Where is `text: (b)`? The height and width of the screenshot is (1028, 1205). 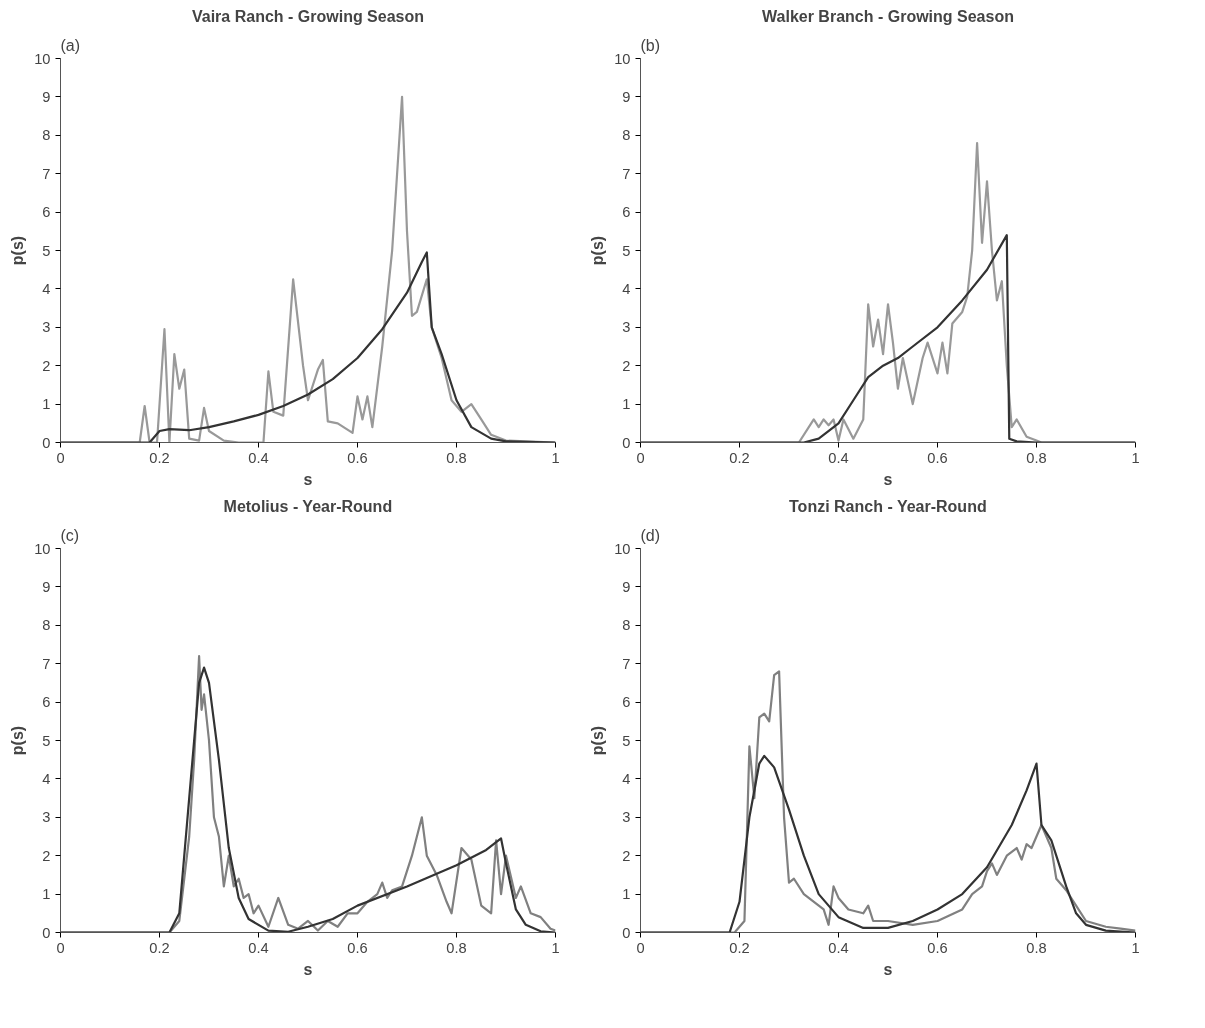 text: (b) is located at coordinates (650, 45).